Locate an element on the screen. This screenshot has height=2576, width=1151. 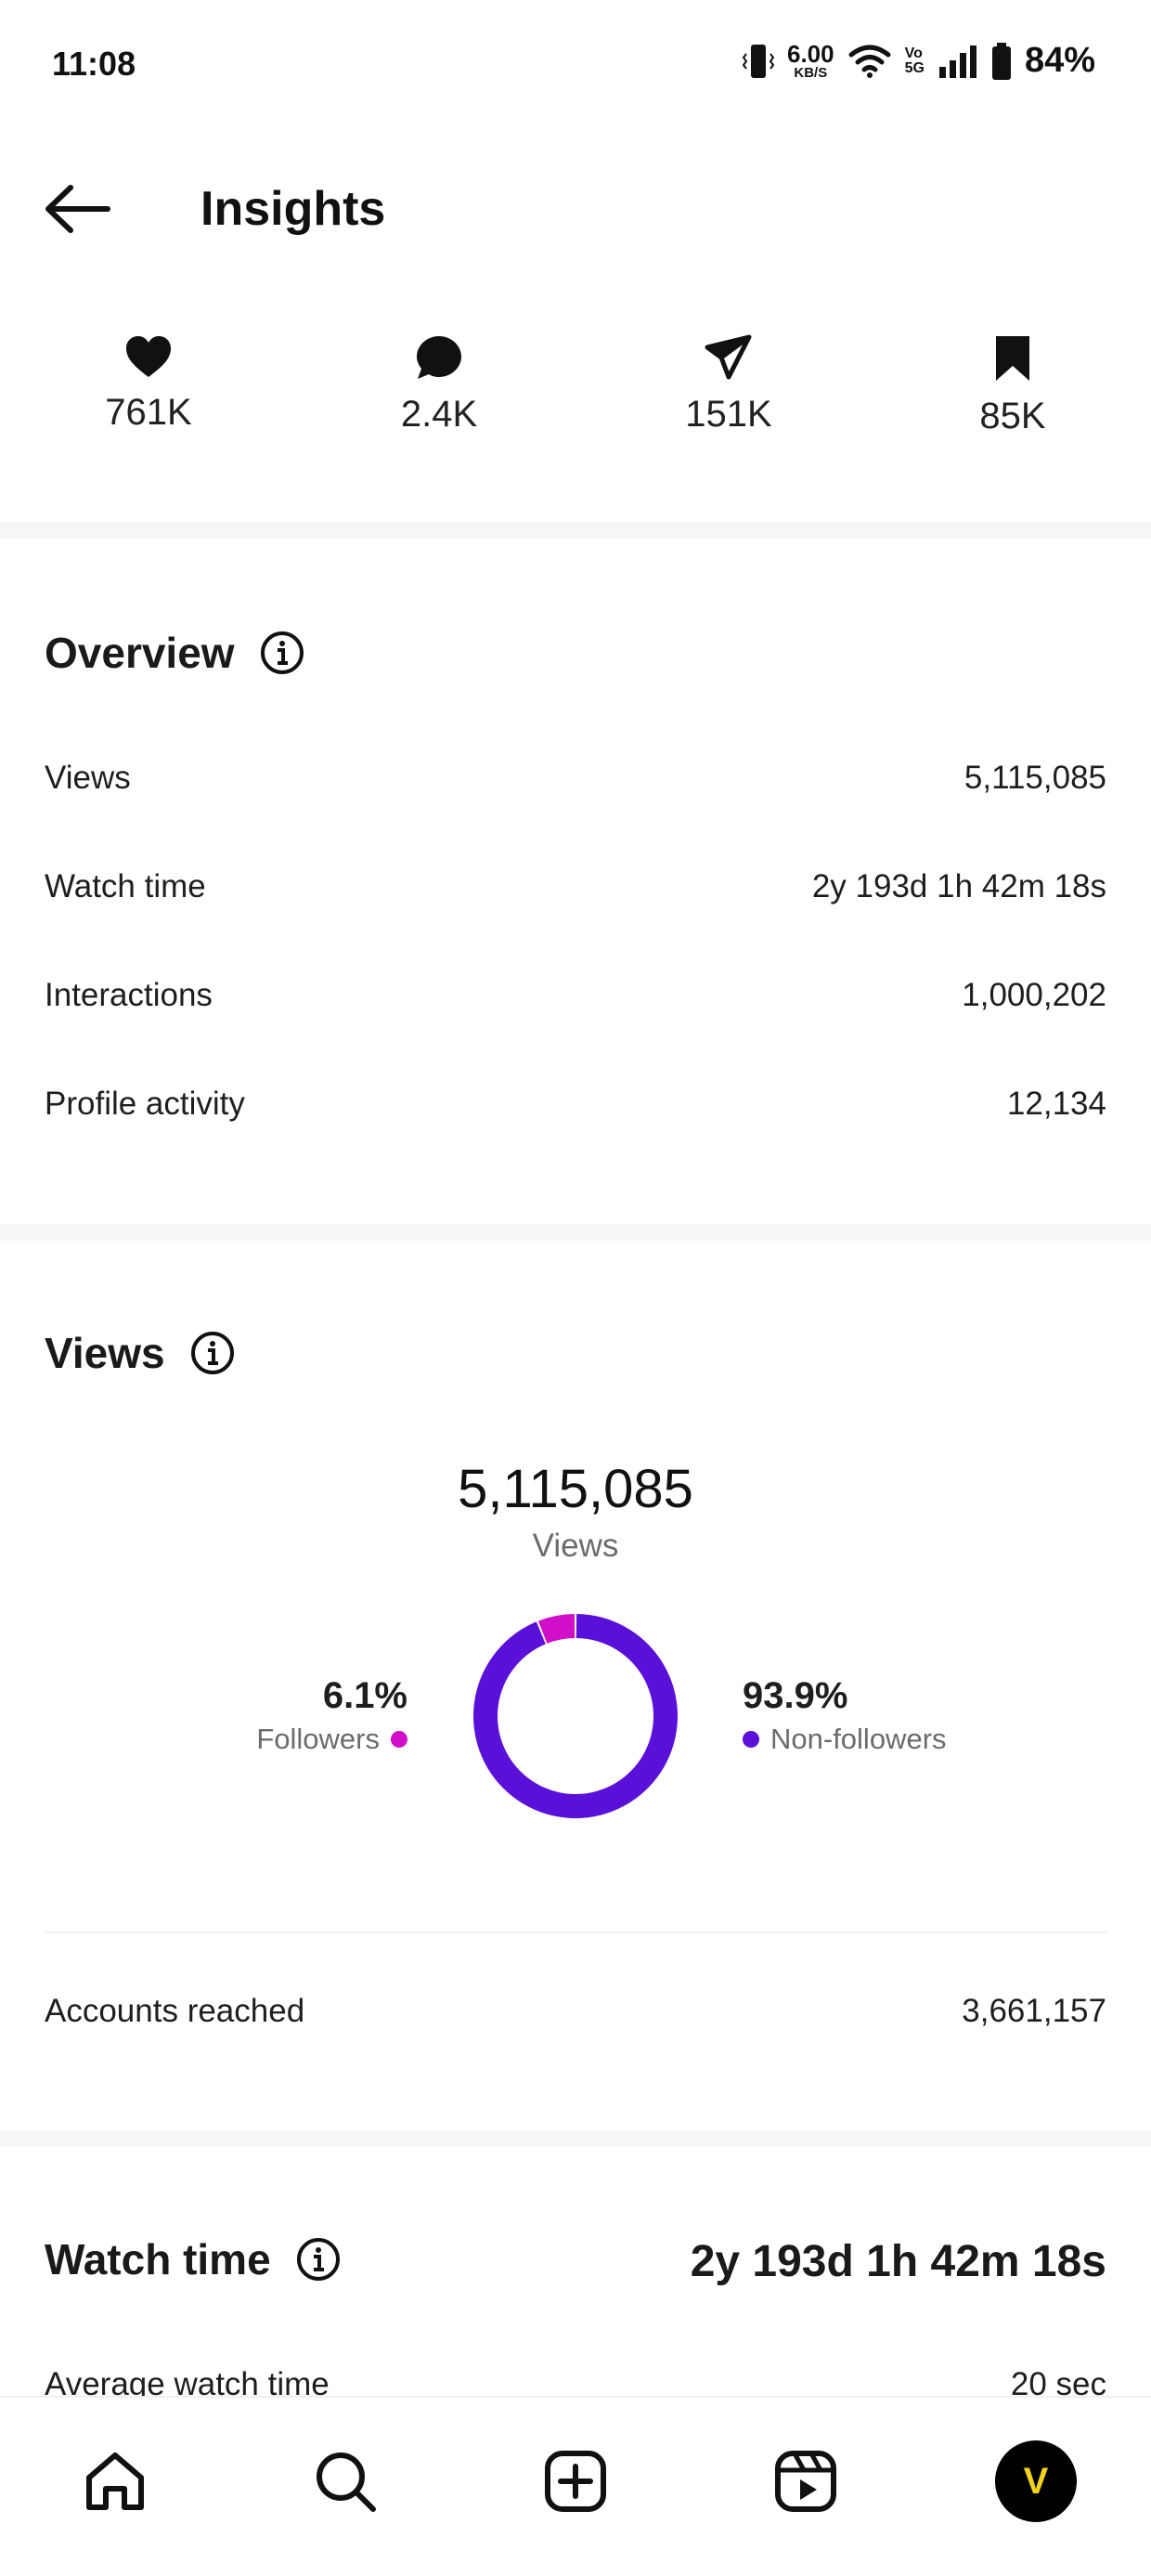
views-title: Views is located at coordinates (140, 1353).